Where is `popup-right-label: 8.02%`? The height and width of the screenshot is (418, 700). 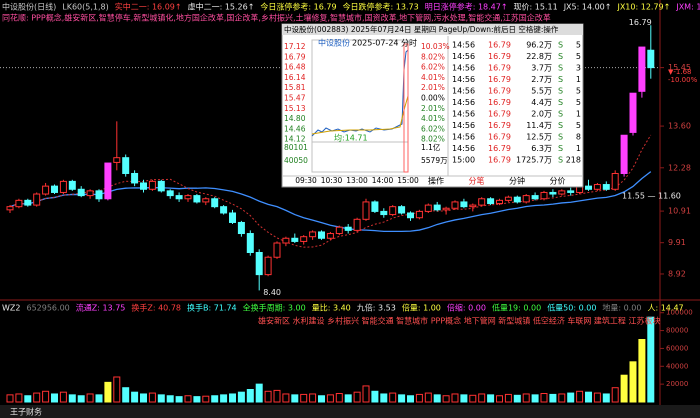
popup-right-label: 8.02% is located at coordinates (433, 56).